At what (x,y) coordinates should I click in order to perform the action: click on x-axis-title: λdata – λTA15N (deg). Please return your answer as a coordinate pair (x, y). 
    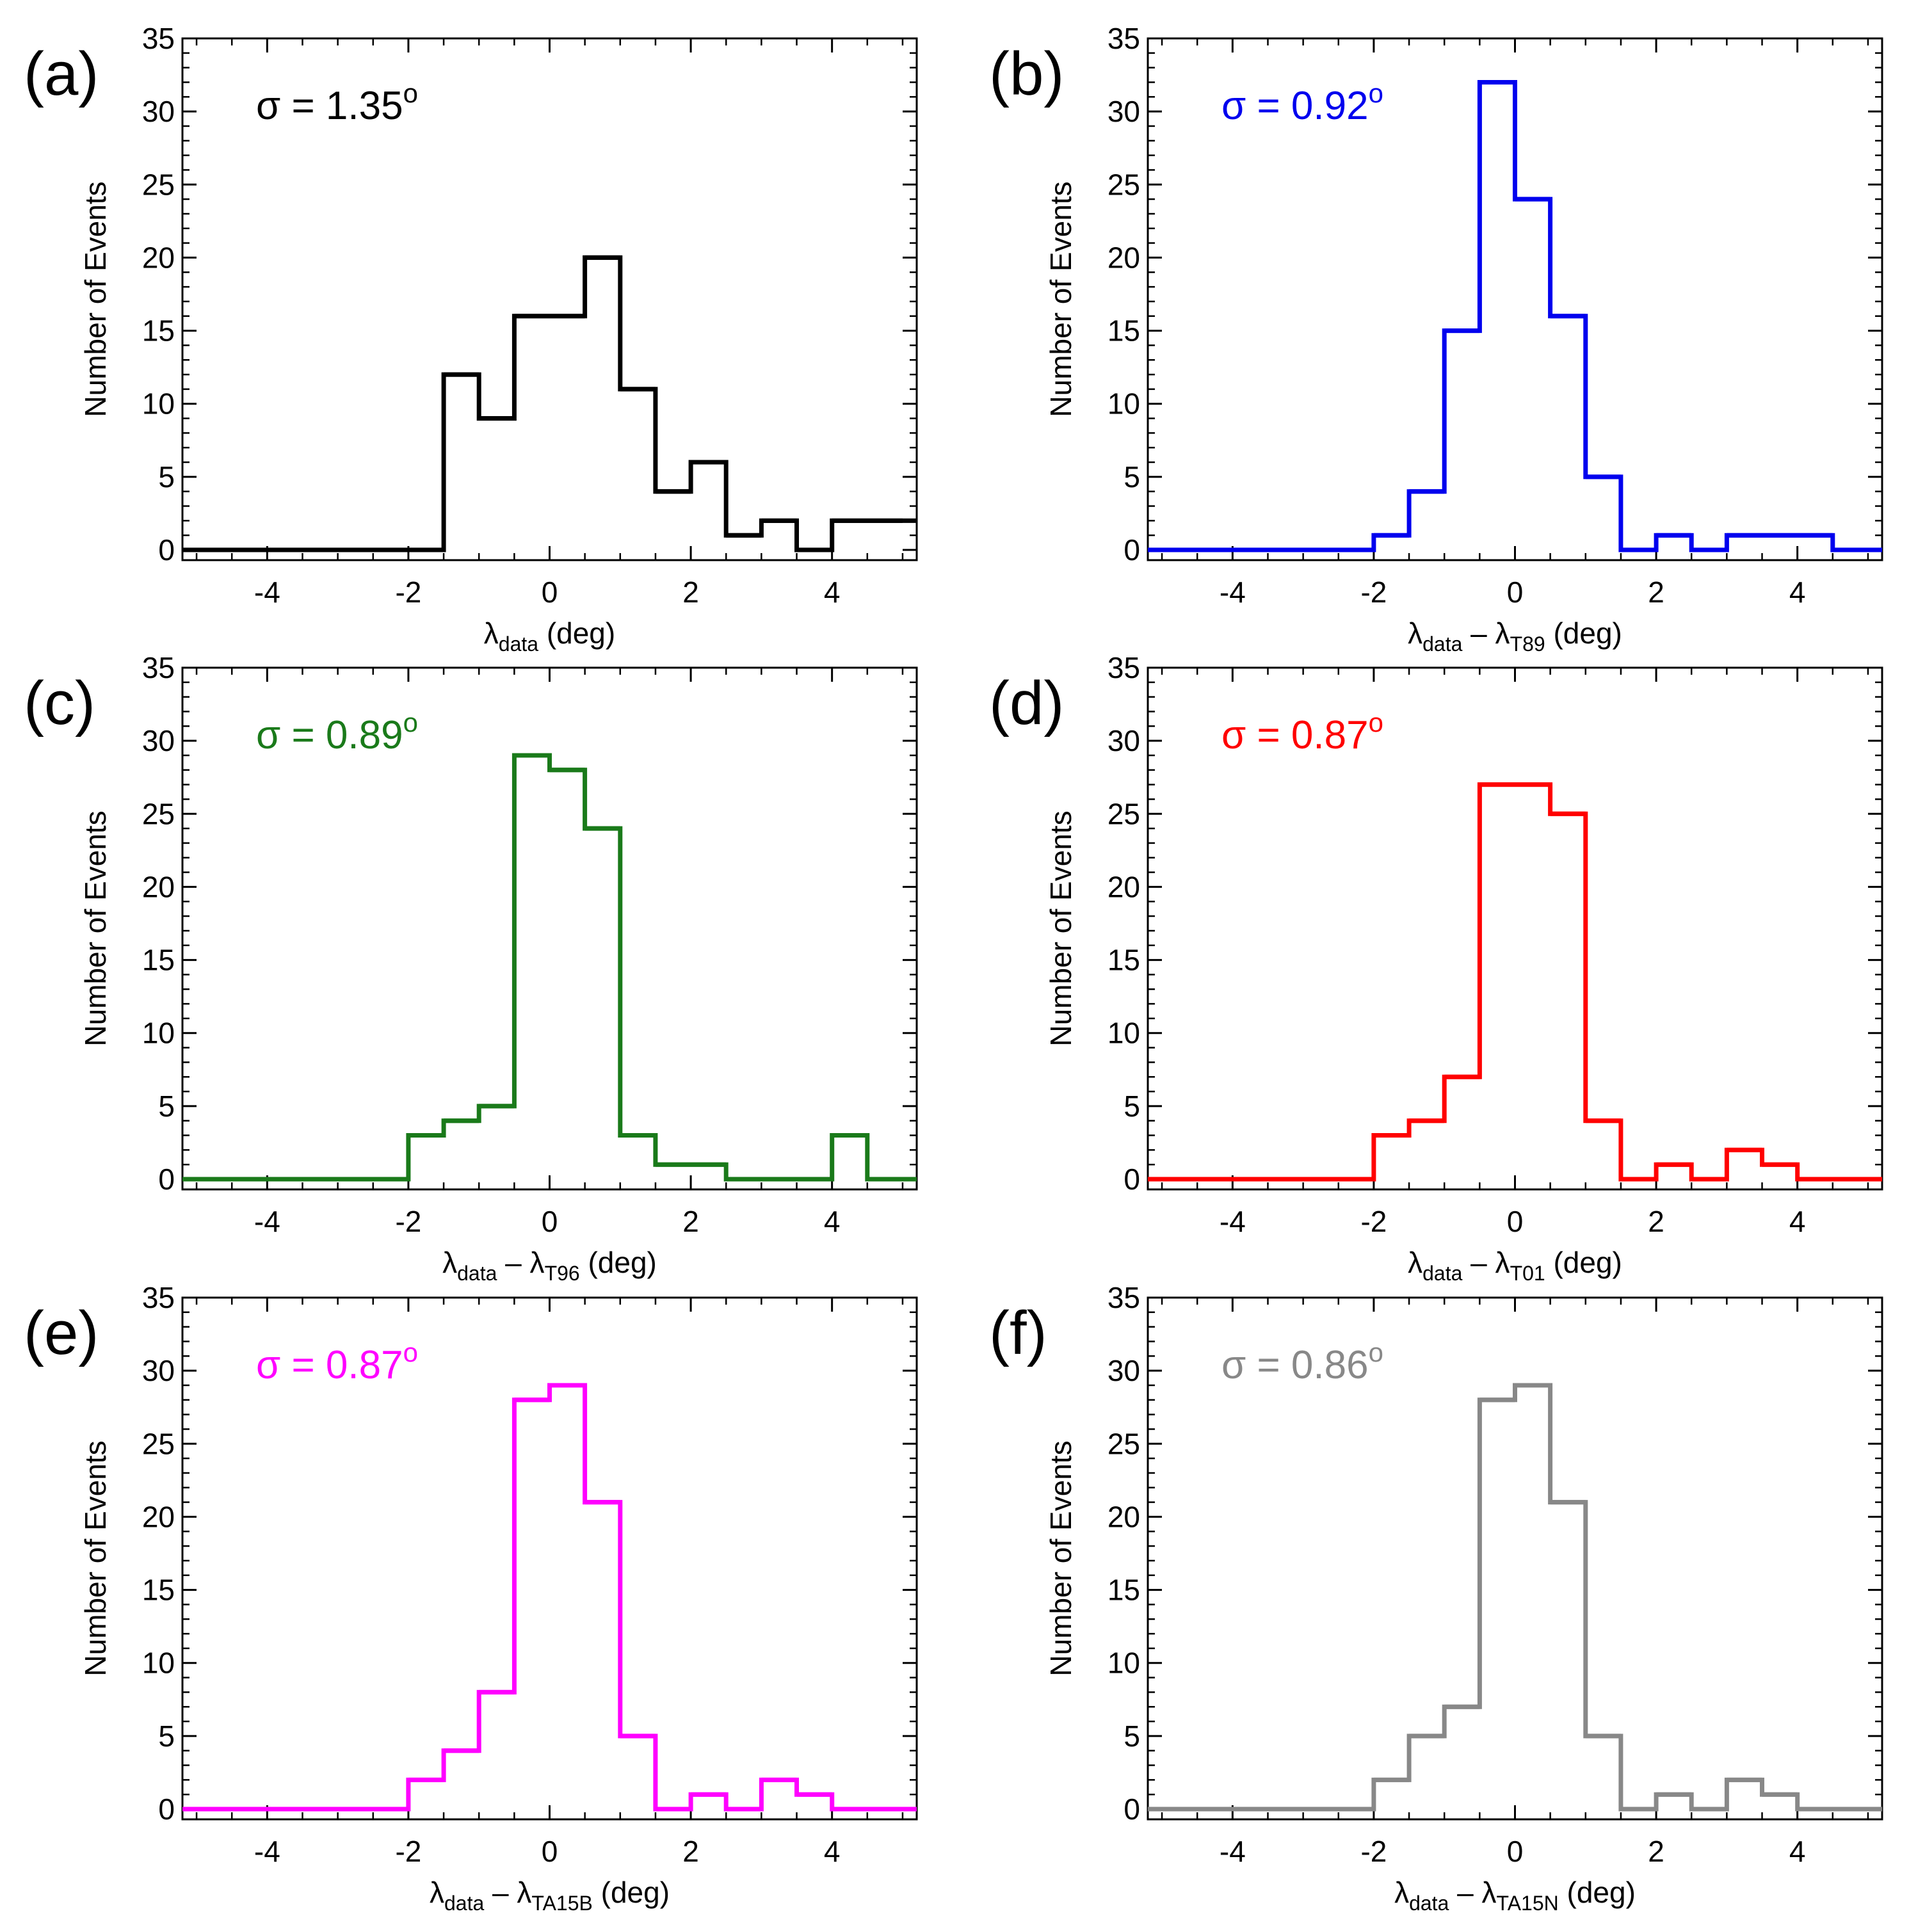
    Looking at the image, I should click on (1515, 1895).